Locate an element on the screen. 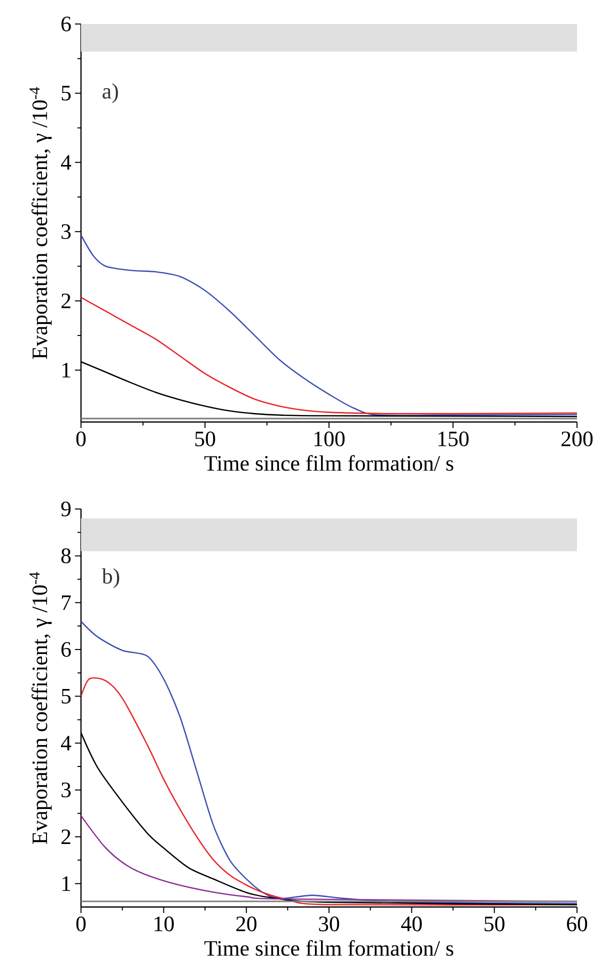  x-tick-label: 10 is located at coordinates (164, 924).